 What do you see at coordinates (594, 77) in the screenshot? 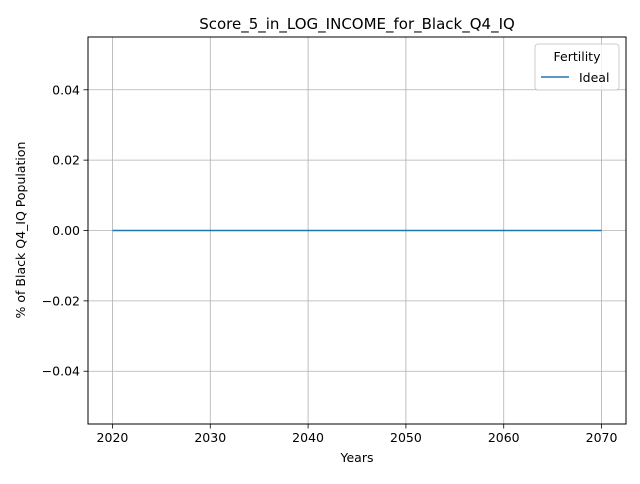
I see `legend-label-ideal: Ideal` at bounding box center [594, 77].